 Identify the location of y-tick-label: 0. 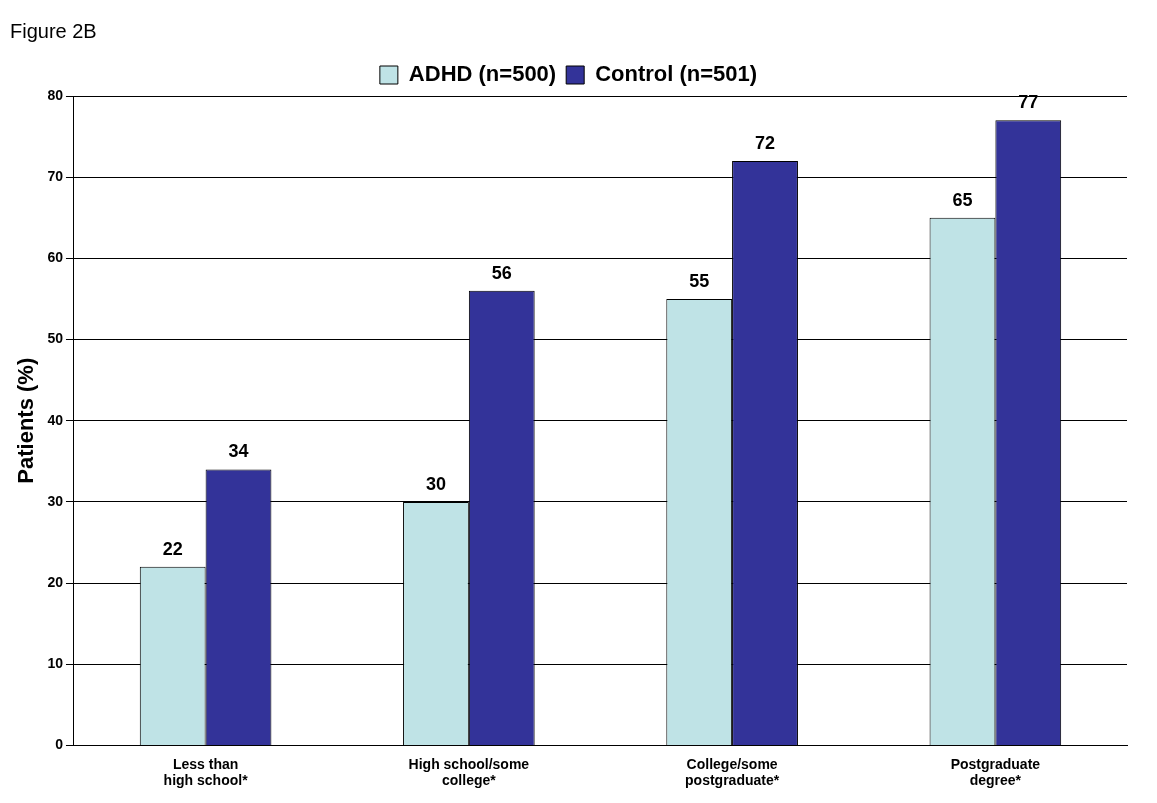
(59, 744).